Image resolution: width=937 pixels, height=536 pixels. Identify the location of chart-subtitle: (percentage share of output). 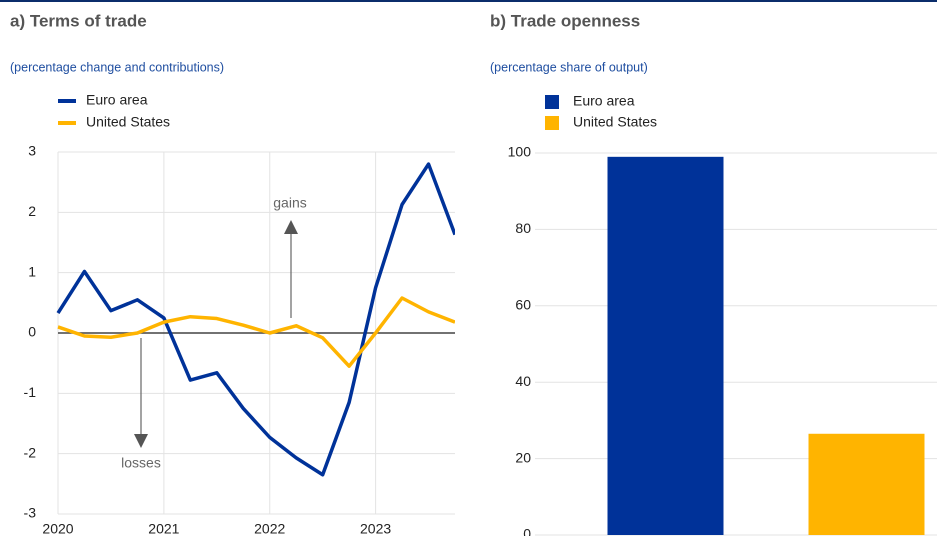
(569, 67).